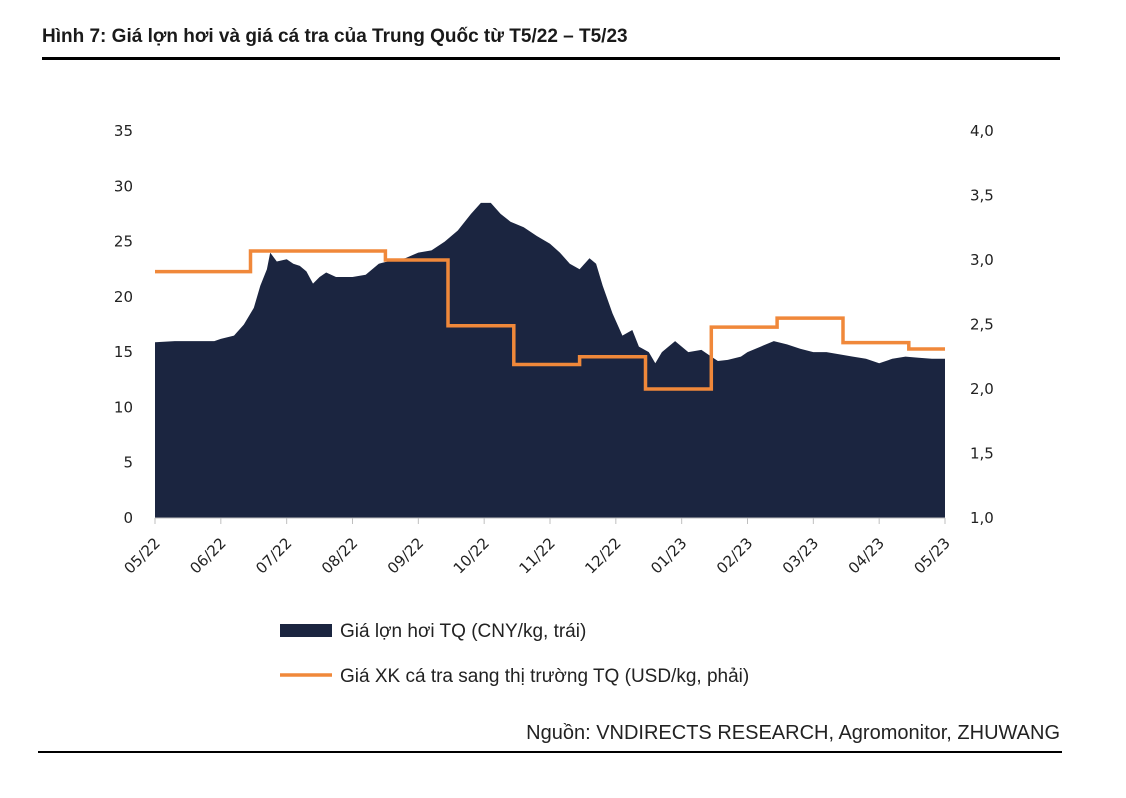 The height and width of the screenshot is (798, 1126). I want to click on y-axis-right: 1,0 1,5 2,0 2,5 3,0 3,5 4,0, so click(982, 324).